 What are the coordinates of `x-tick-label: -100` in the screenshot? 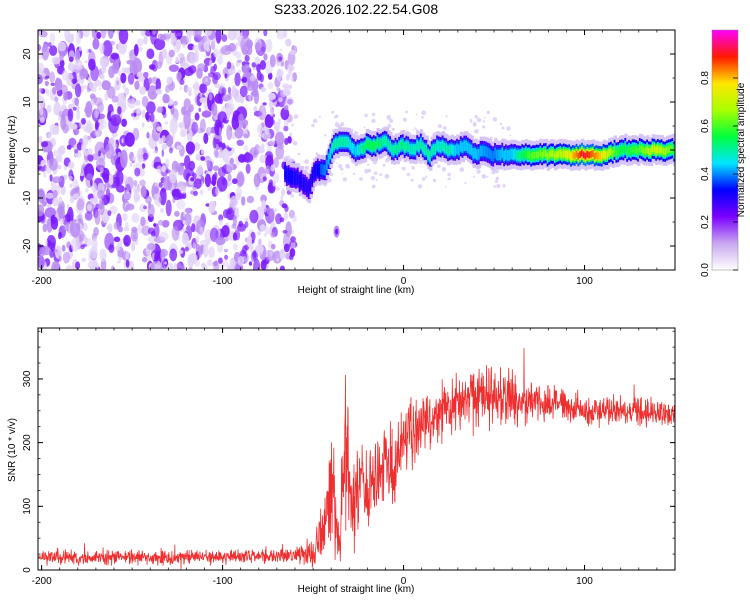 It's located at (223, 281).